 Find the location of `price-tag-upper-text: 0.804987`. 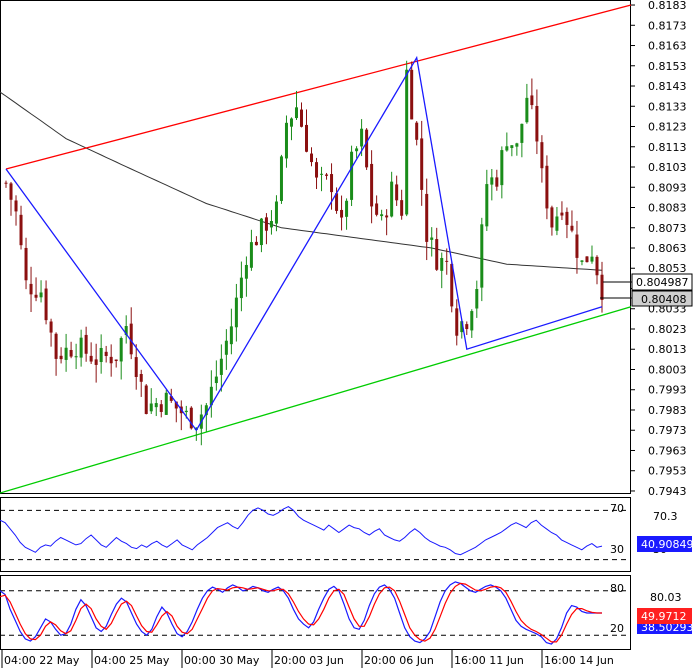

price-tag-upper-text: 0.804987 is located at coordinates (662, 282).